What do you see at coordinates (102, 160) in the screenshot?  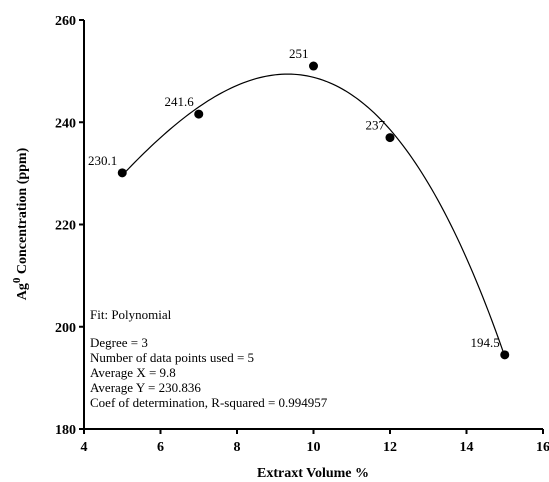 I see `data-point-label: 230.1` at bounding box center [102, 160].